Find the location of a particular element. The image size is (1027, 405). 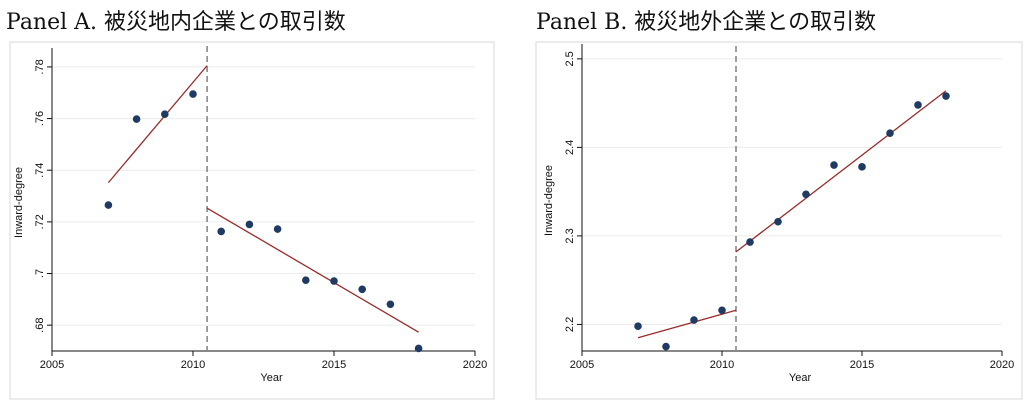

panel-a-y-tick-label: .68 is located at coordinates (40, 325).